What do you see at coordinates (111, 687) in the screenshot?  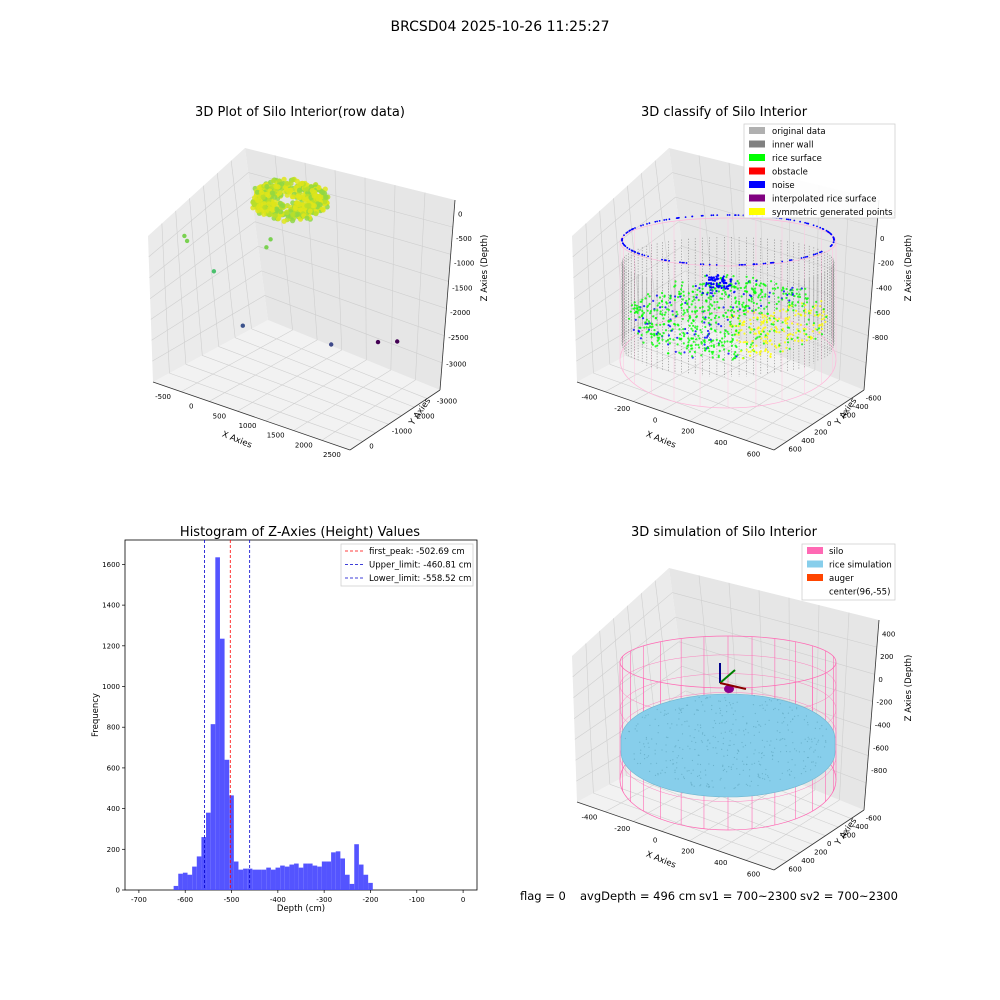 I see `y-tick-label: 1000` at bounding box center [111, 687].